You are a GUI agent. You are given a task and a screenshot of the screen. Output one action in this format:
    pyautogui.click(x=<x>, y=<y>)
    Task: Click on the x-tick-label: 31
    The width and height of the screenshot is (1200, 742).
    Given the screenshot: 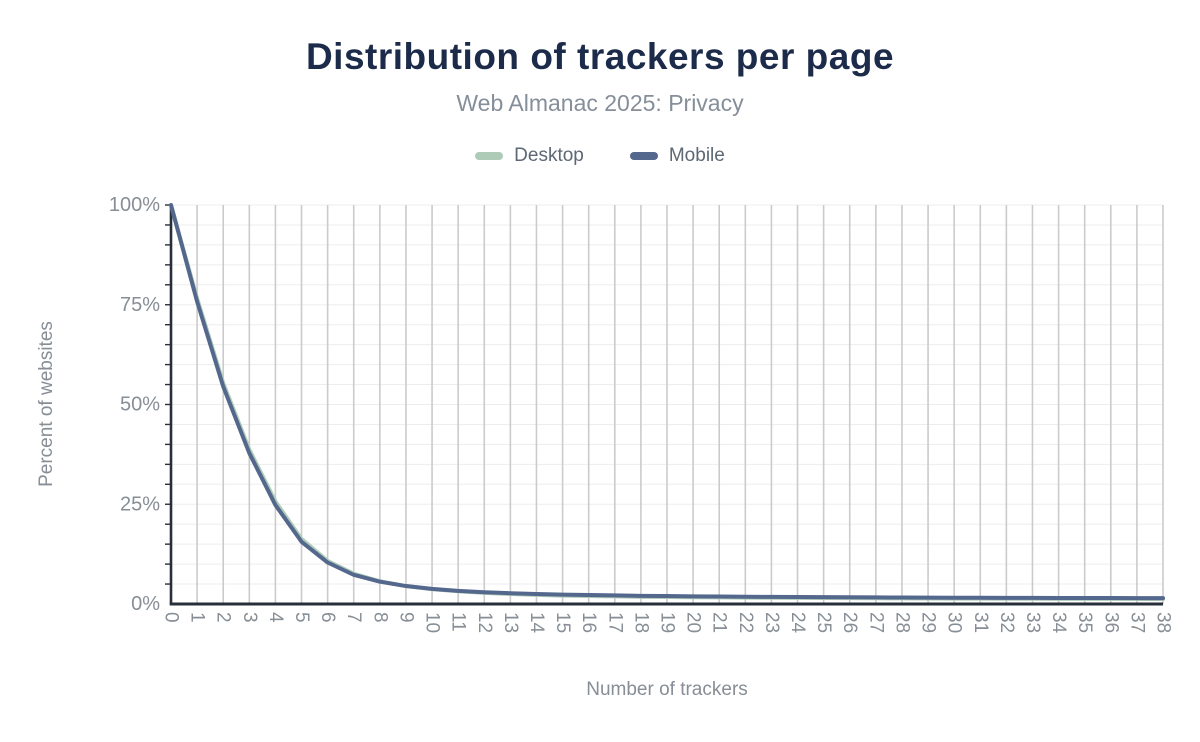 What is the action you would take?
    pyautogui.click(x=980, y=622)
    